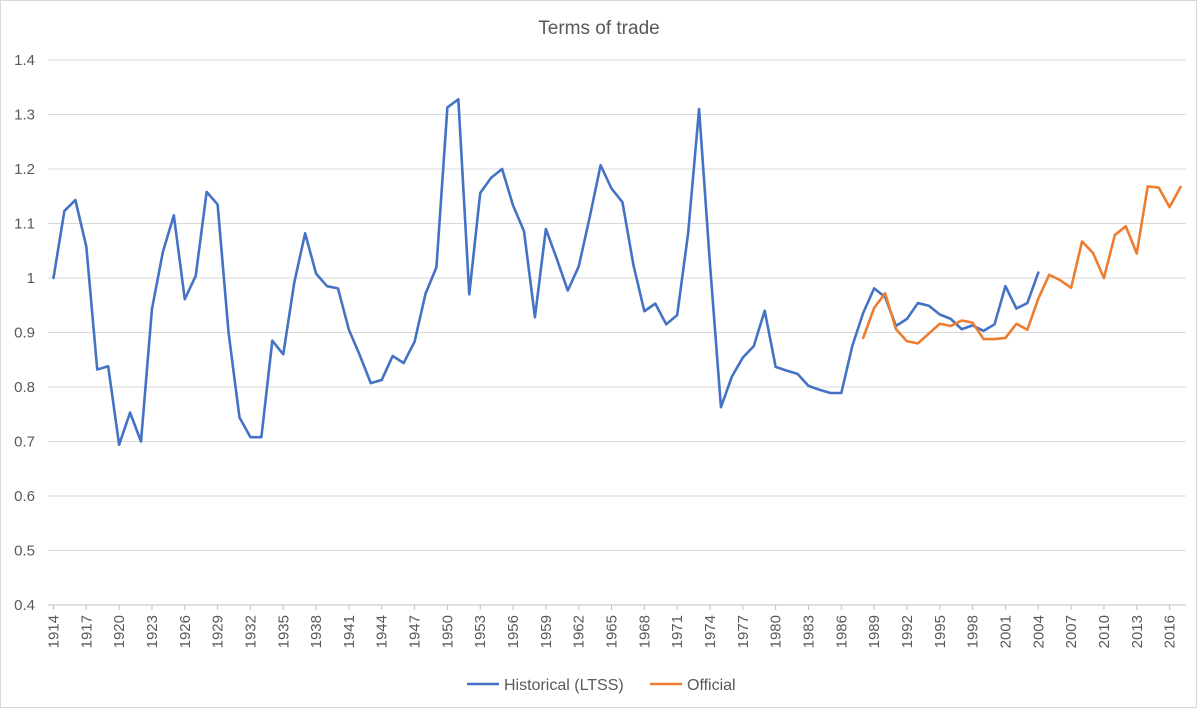 This screenshot has width=1197, height=708. I want to click on x-tick-label: 1953, so click(480, 631).